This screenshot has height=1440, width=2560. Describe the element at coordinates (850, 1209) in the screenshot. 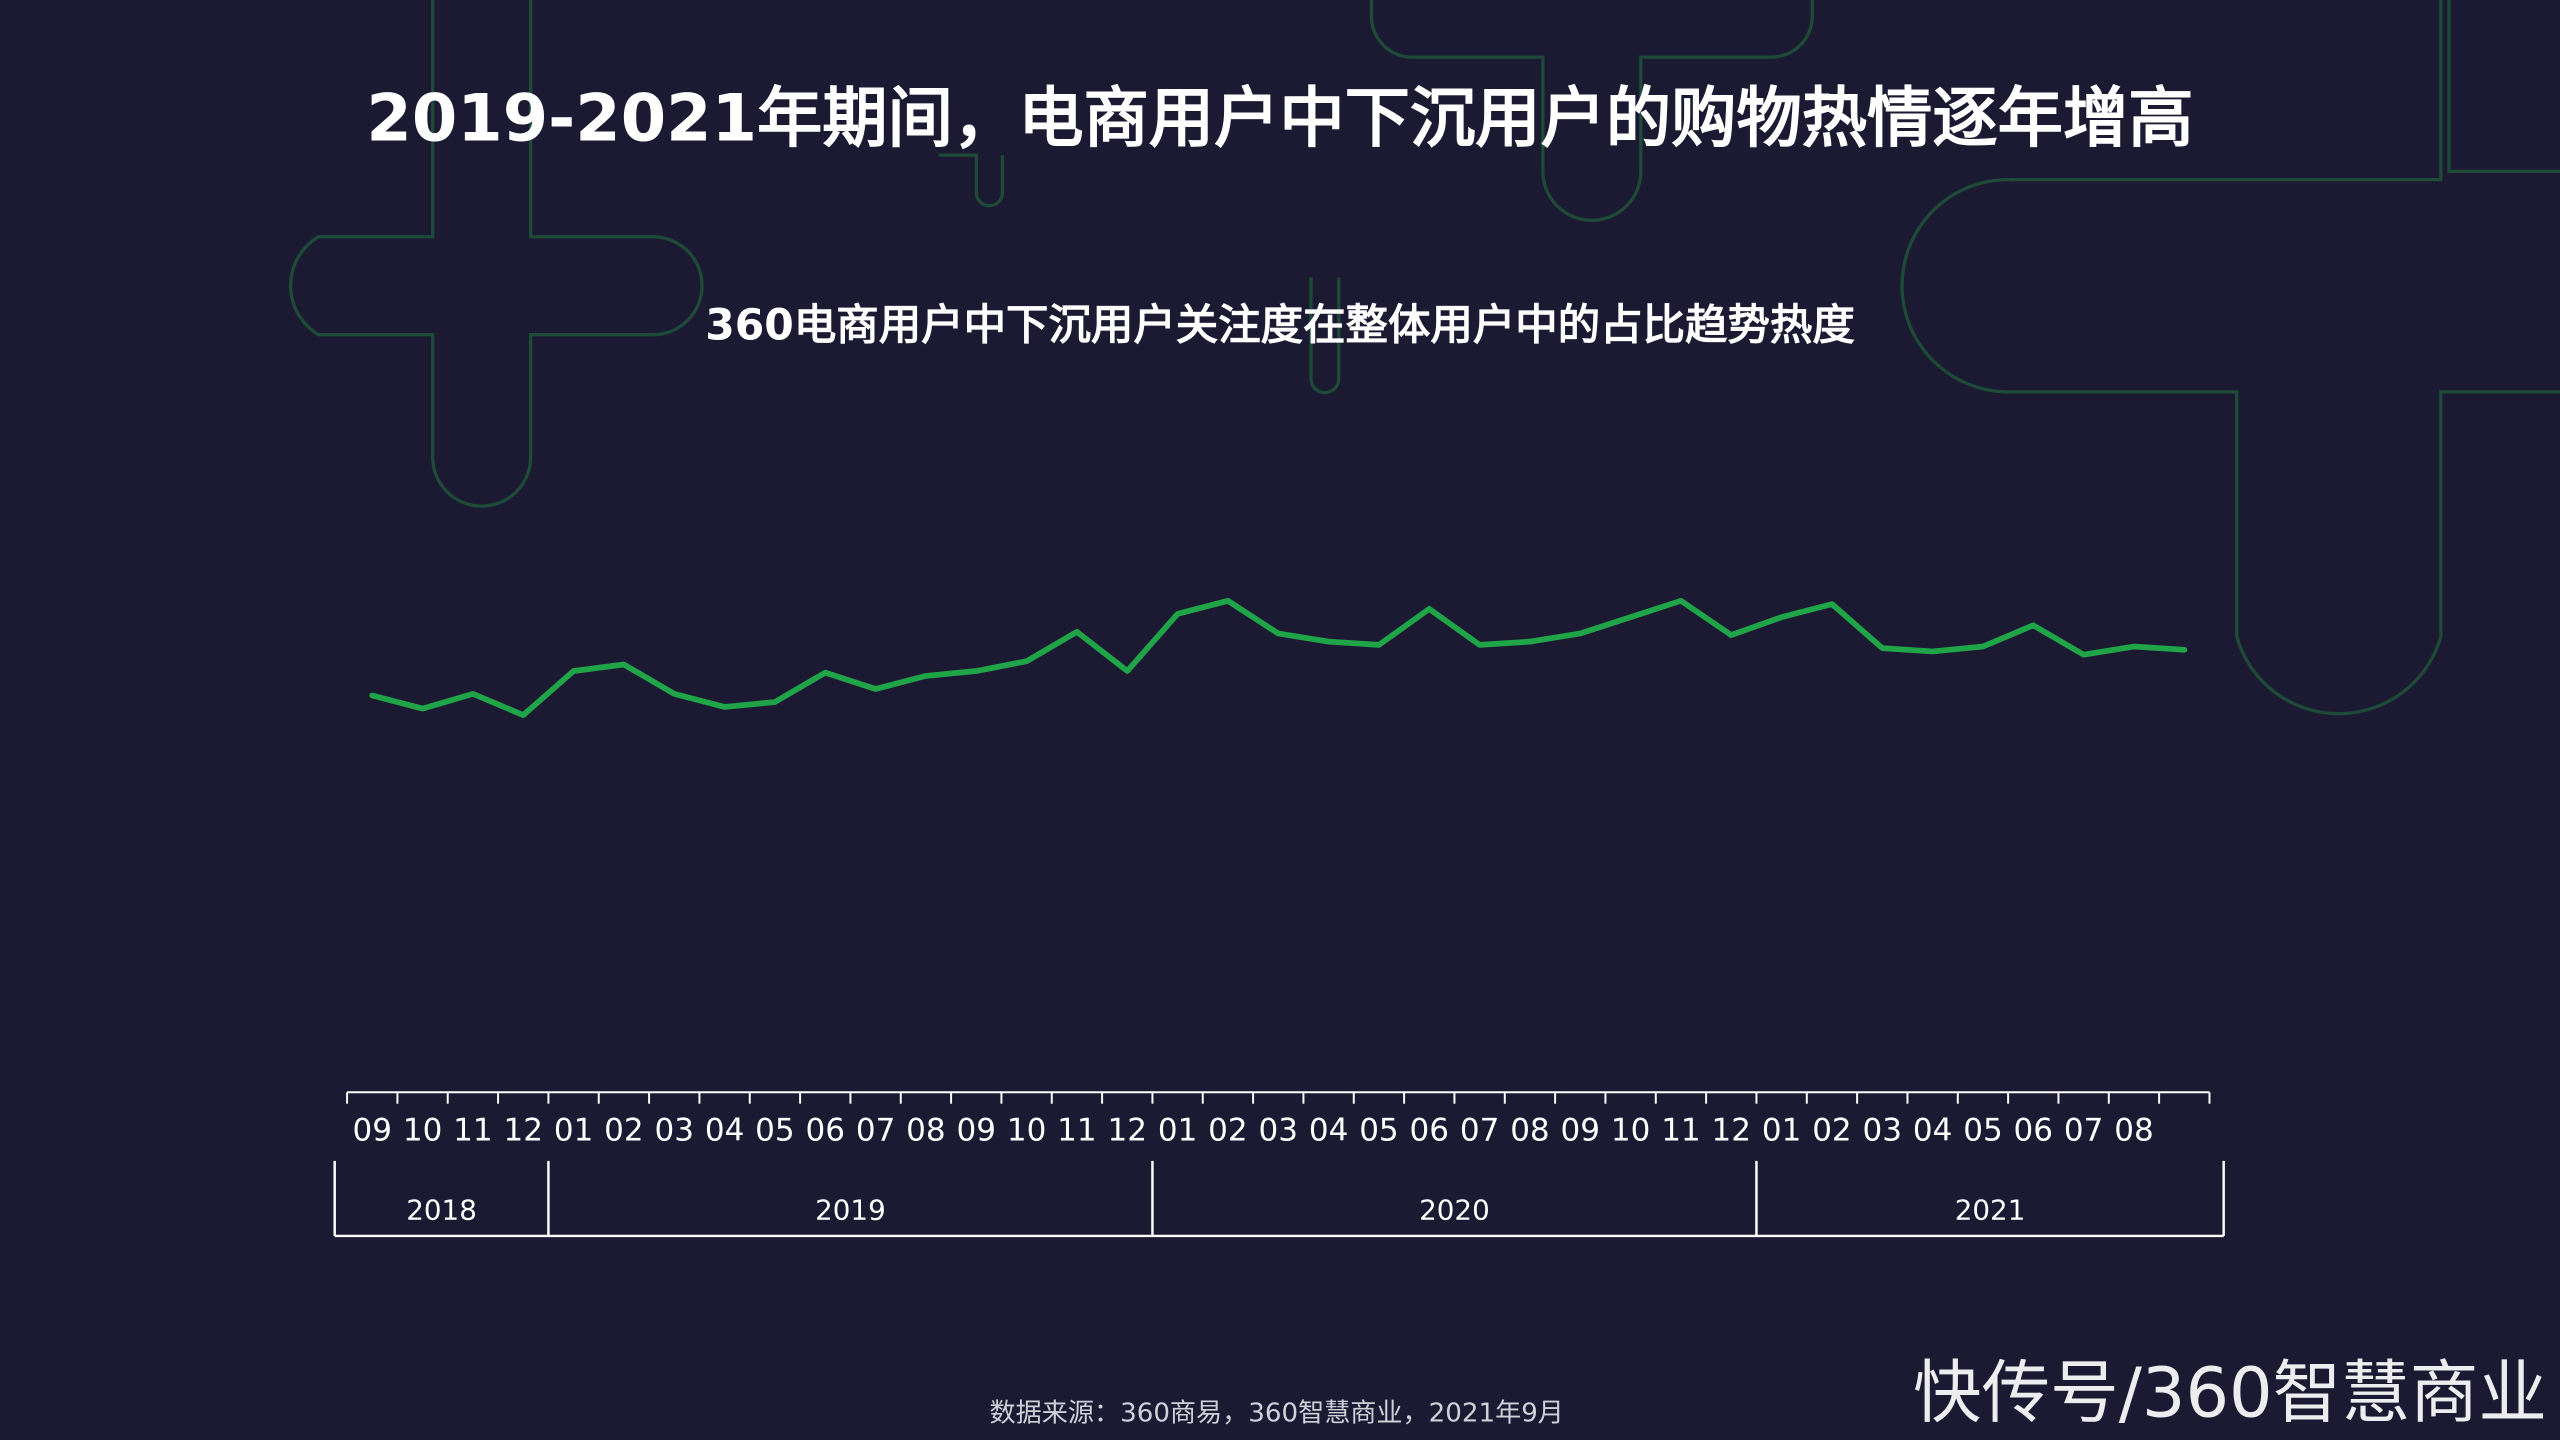

I see `year-label: 2019` at that location.